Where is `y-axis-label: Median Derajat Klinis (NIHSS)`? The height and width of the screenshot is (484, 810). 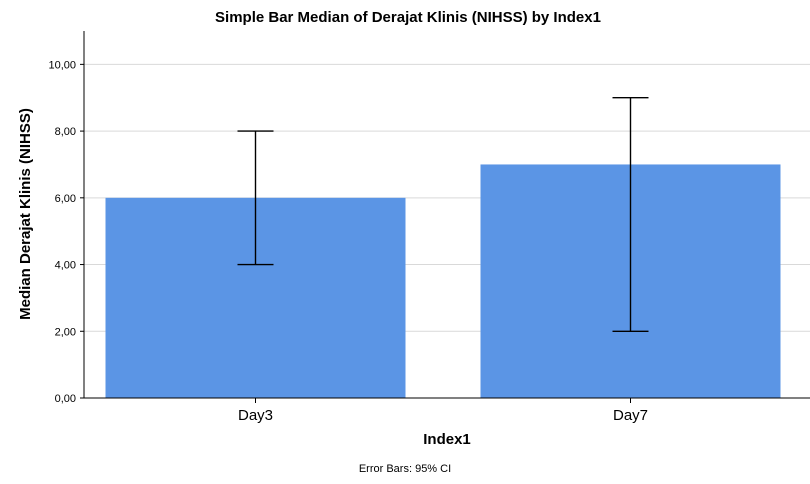
y-axis-label: Median Derajat Klinis (NIHSS) is located at coordinates (25, 214).